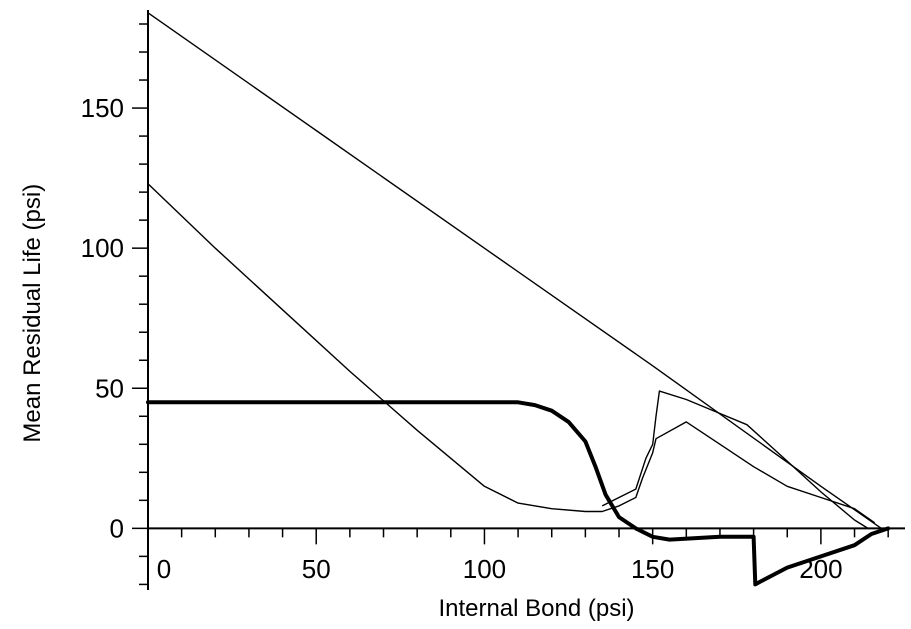  What do you see at coordinates (32, 313) in the screenshot?
I see `y-axis-label: Mean Residual Life (psi)` at bounding box center [32, 313].